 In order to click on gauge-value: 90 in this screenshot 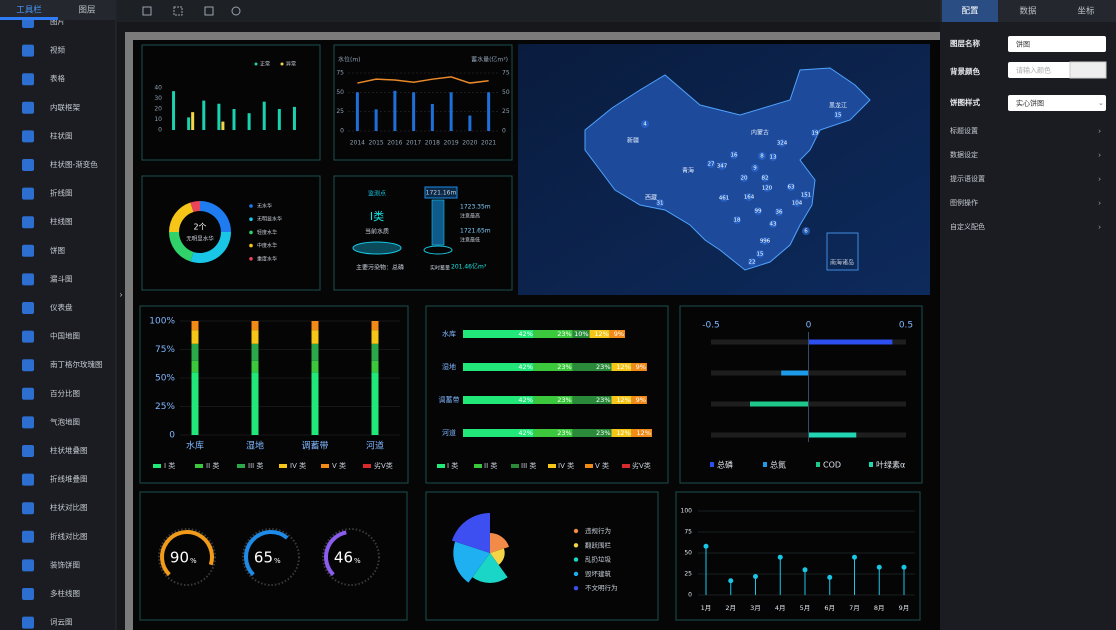, I will do `click(179, 558)`.